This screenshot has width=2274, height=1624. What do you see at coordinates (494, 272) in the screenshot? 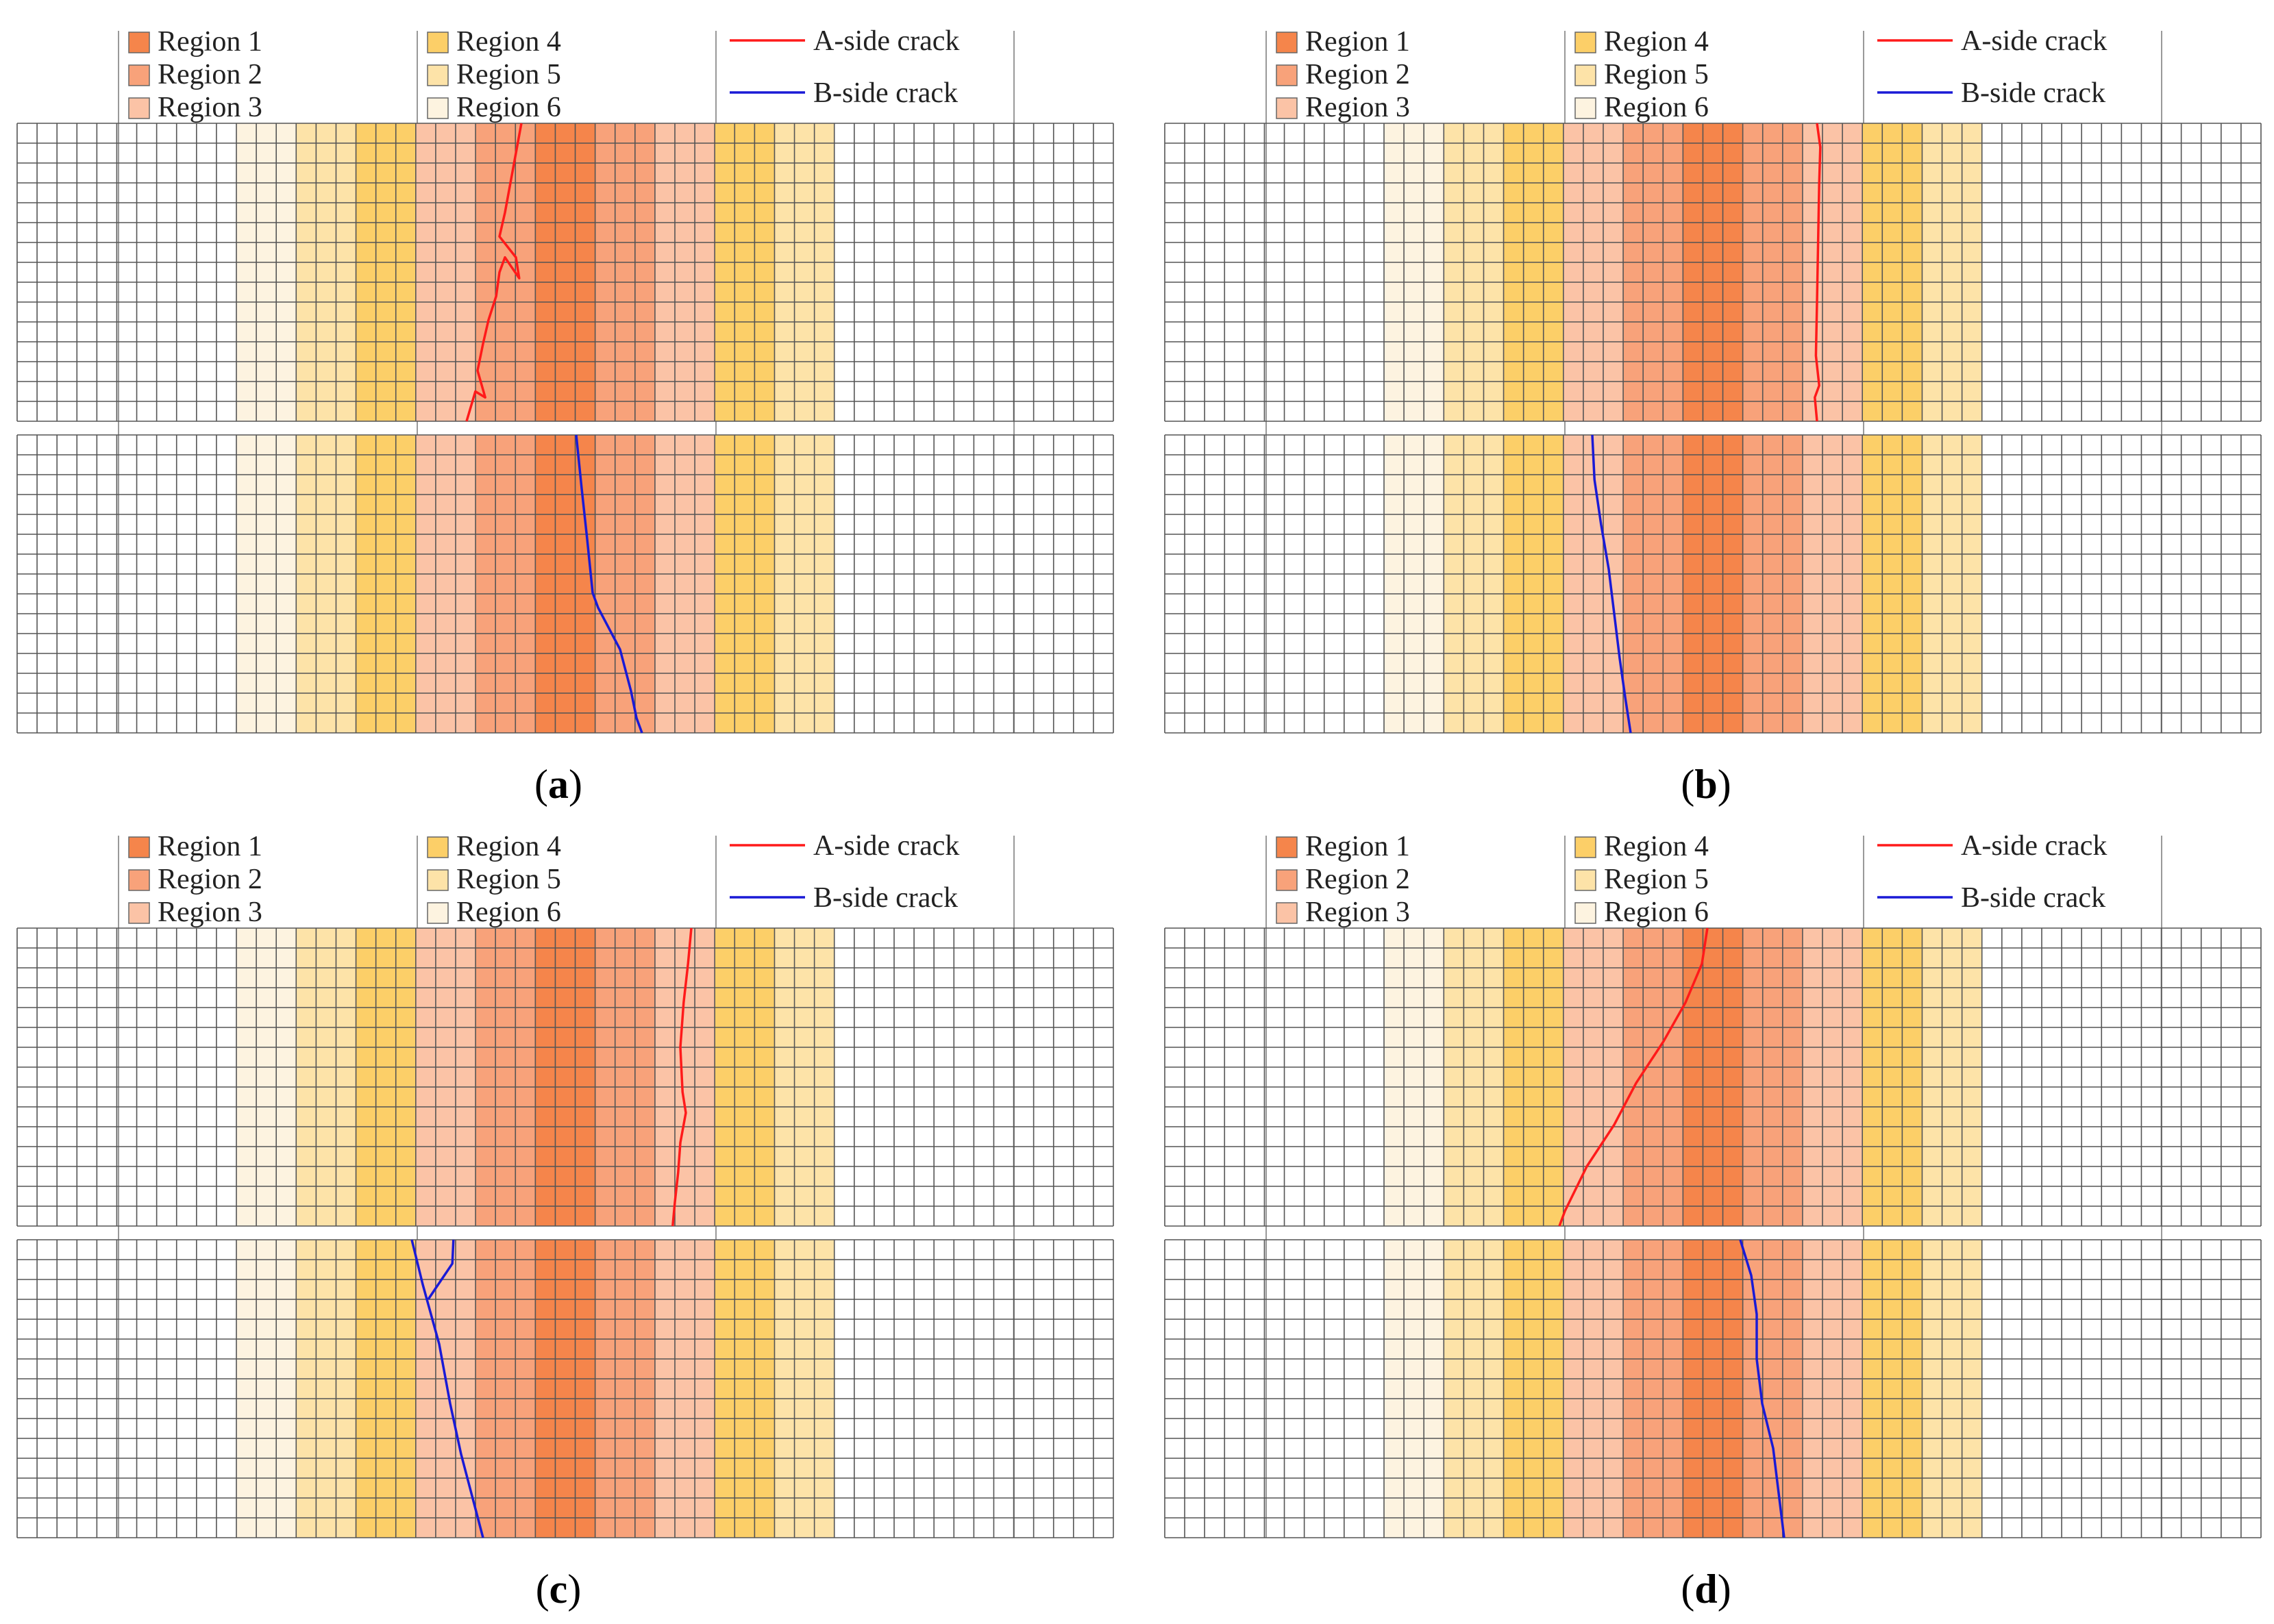
I see `a-side-crack` at bounding box center [494, 272].